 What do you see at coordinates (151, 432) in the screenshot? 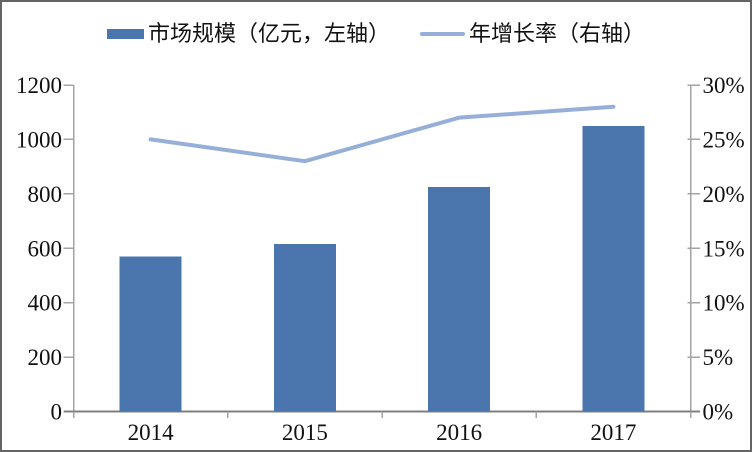
I see `x-axis-category-label: 2014` at bounding box center [151, 432].